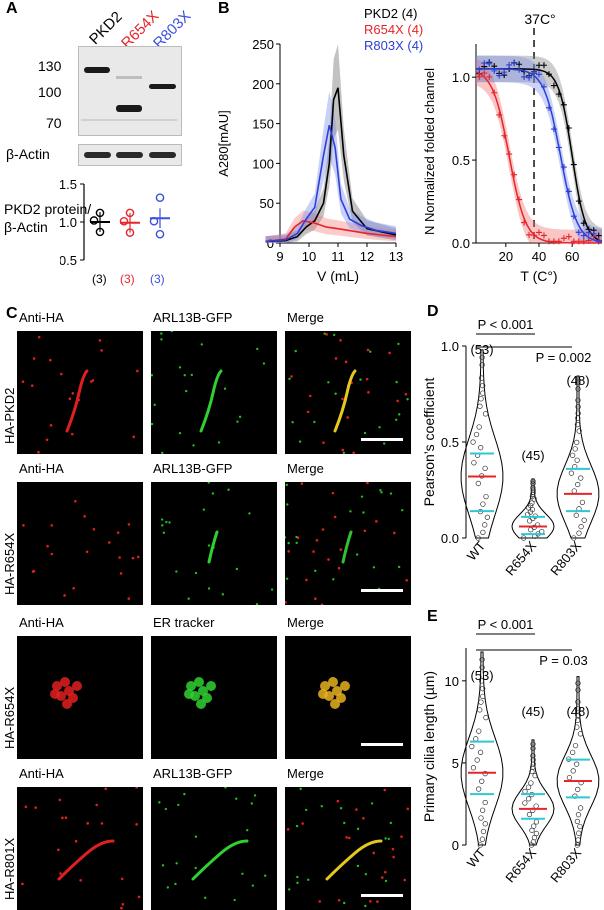  Describe the element at coordinates (223, 143) in the screenshot. I see `sec-ylabel: A280[mAU]` at that location.